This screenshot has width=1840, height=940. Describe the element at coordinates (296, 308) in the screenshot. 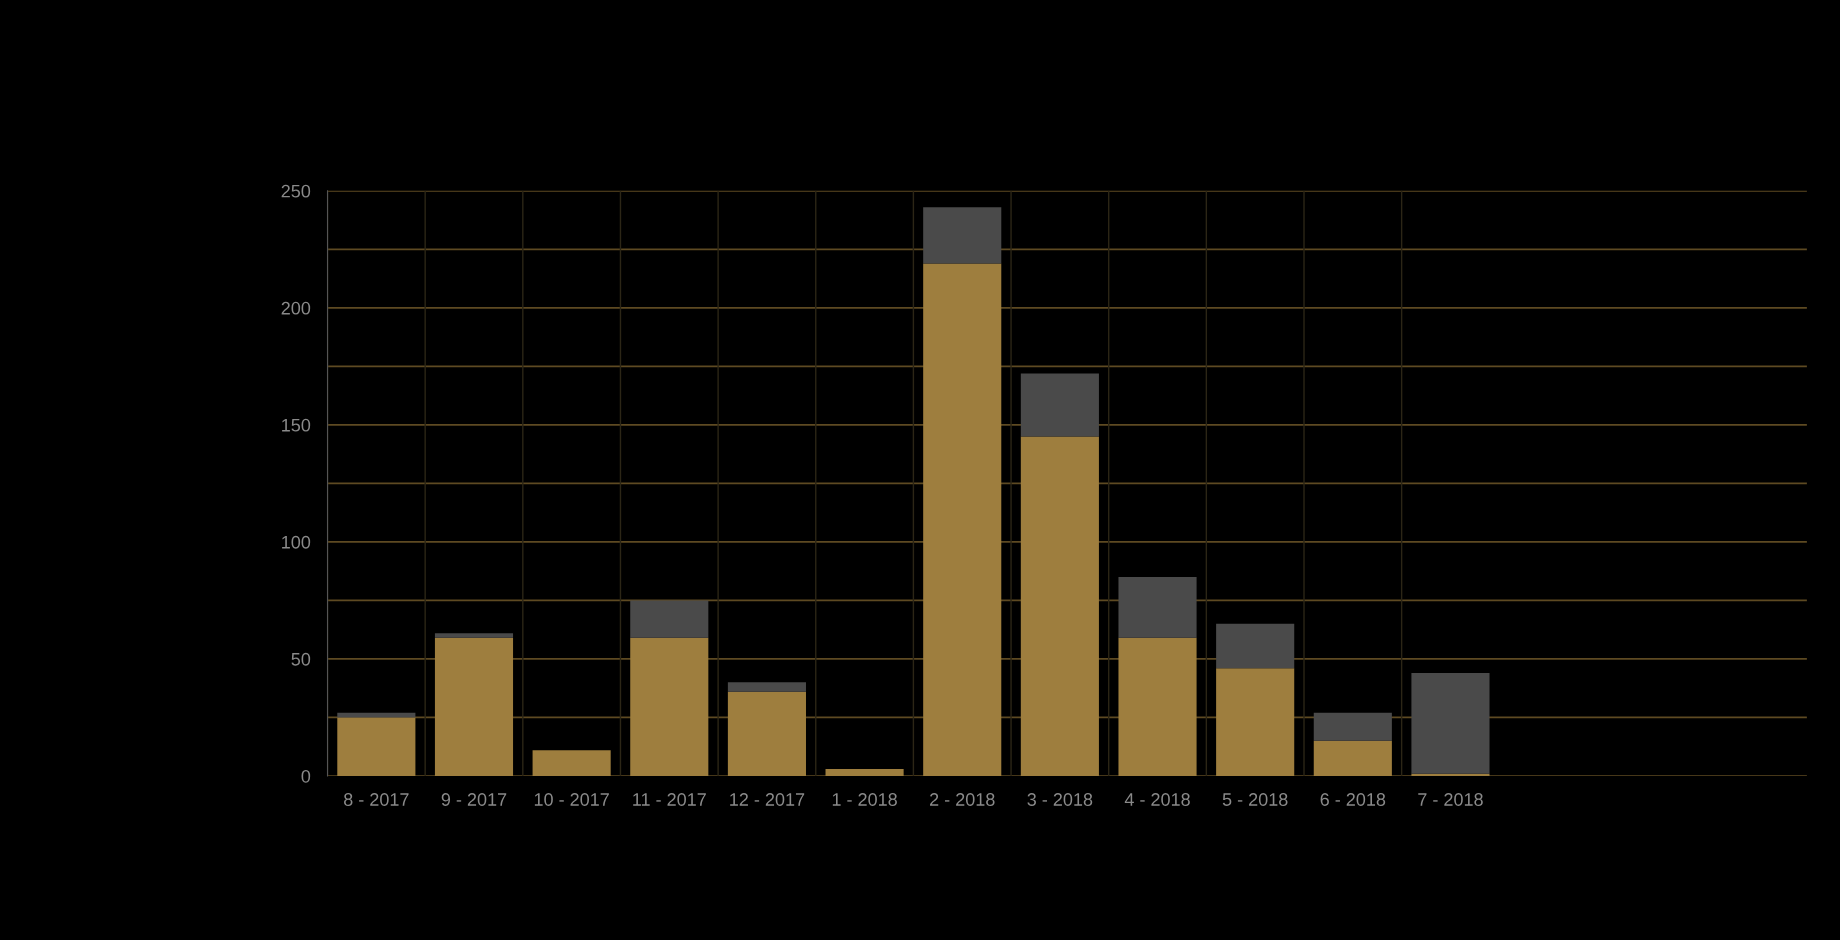

I see `y-tick-label: 200` at that location.